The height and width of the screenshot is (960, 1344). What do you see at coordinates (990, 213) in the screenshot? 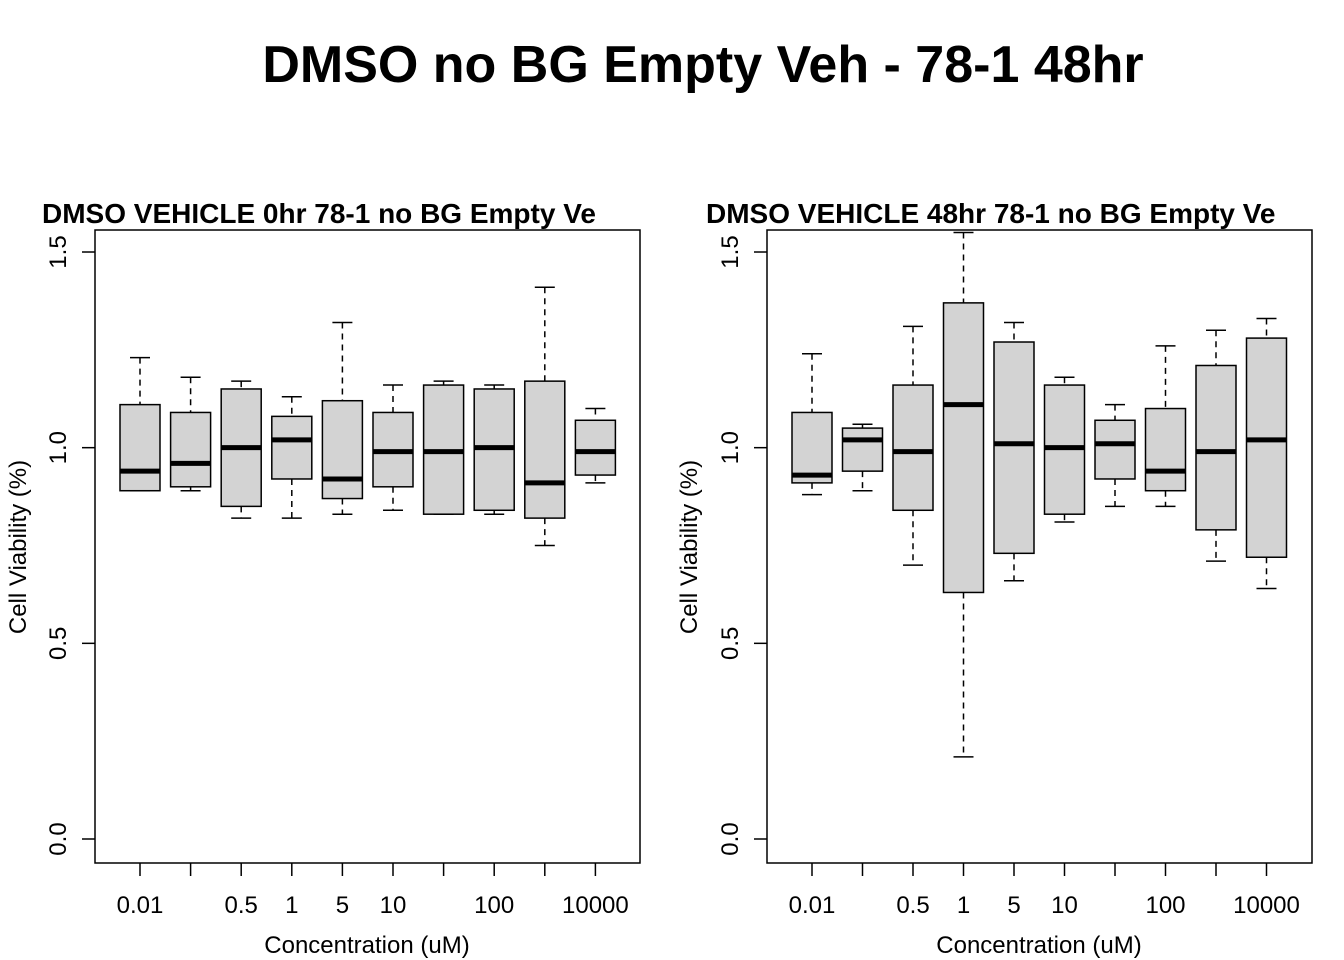
I see `right-panel-title: DMSO VEHICLE 48hr 78-1 no BG Empty Ve` at bounding box center [990, 213].